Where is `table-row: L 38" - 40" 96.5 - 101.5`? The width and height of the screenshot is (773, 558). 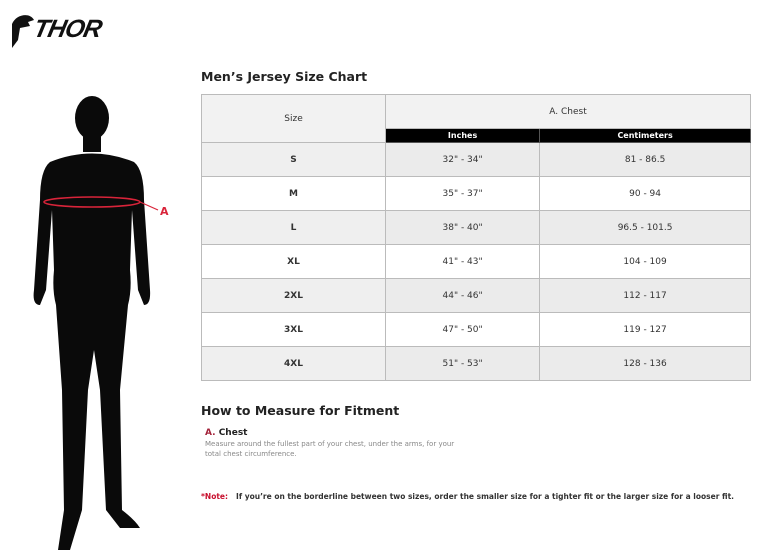 table-row: L 38" - 40" 96.5 - 101.5 is located at coordinates (476, 227).